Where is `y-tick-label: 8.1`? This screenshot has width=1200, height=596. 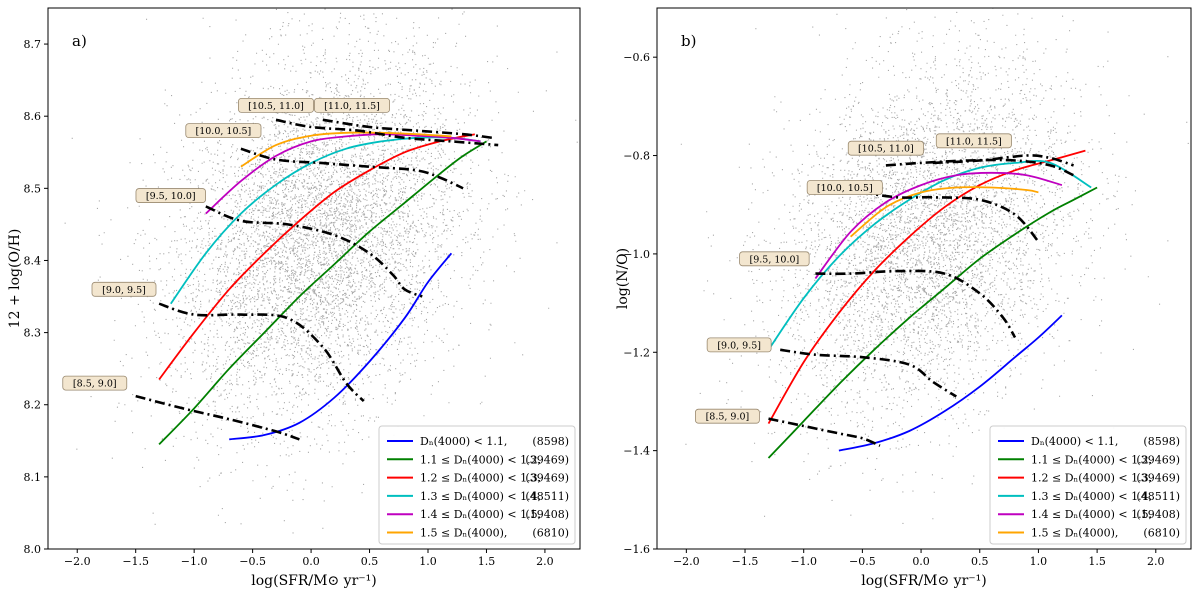 y-tick-label: 8.1 is located at coordinates (33, 477).